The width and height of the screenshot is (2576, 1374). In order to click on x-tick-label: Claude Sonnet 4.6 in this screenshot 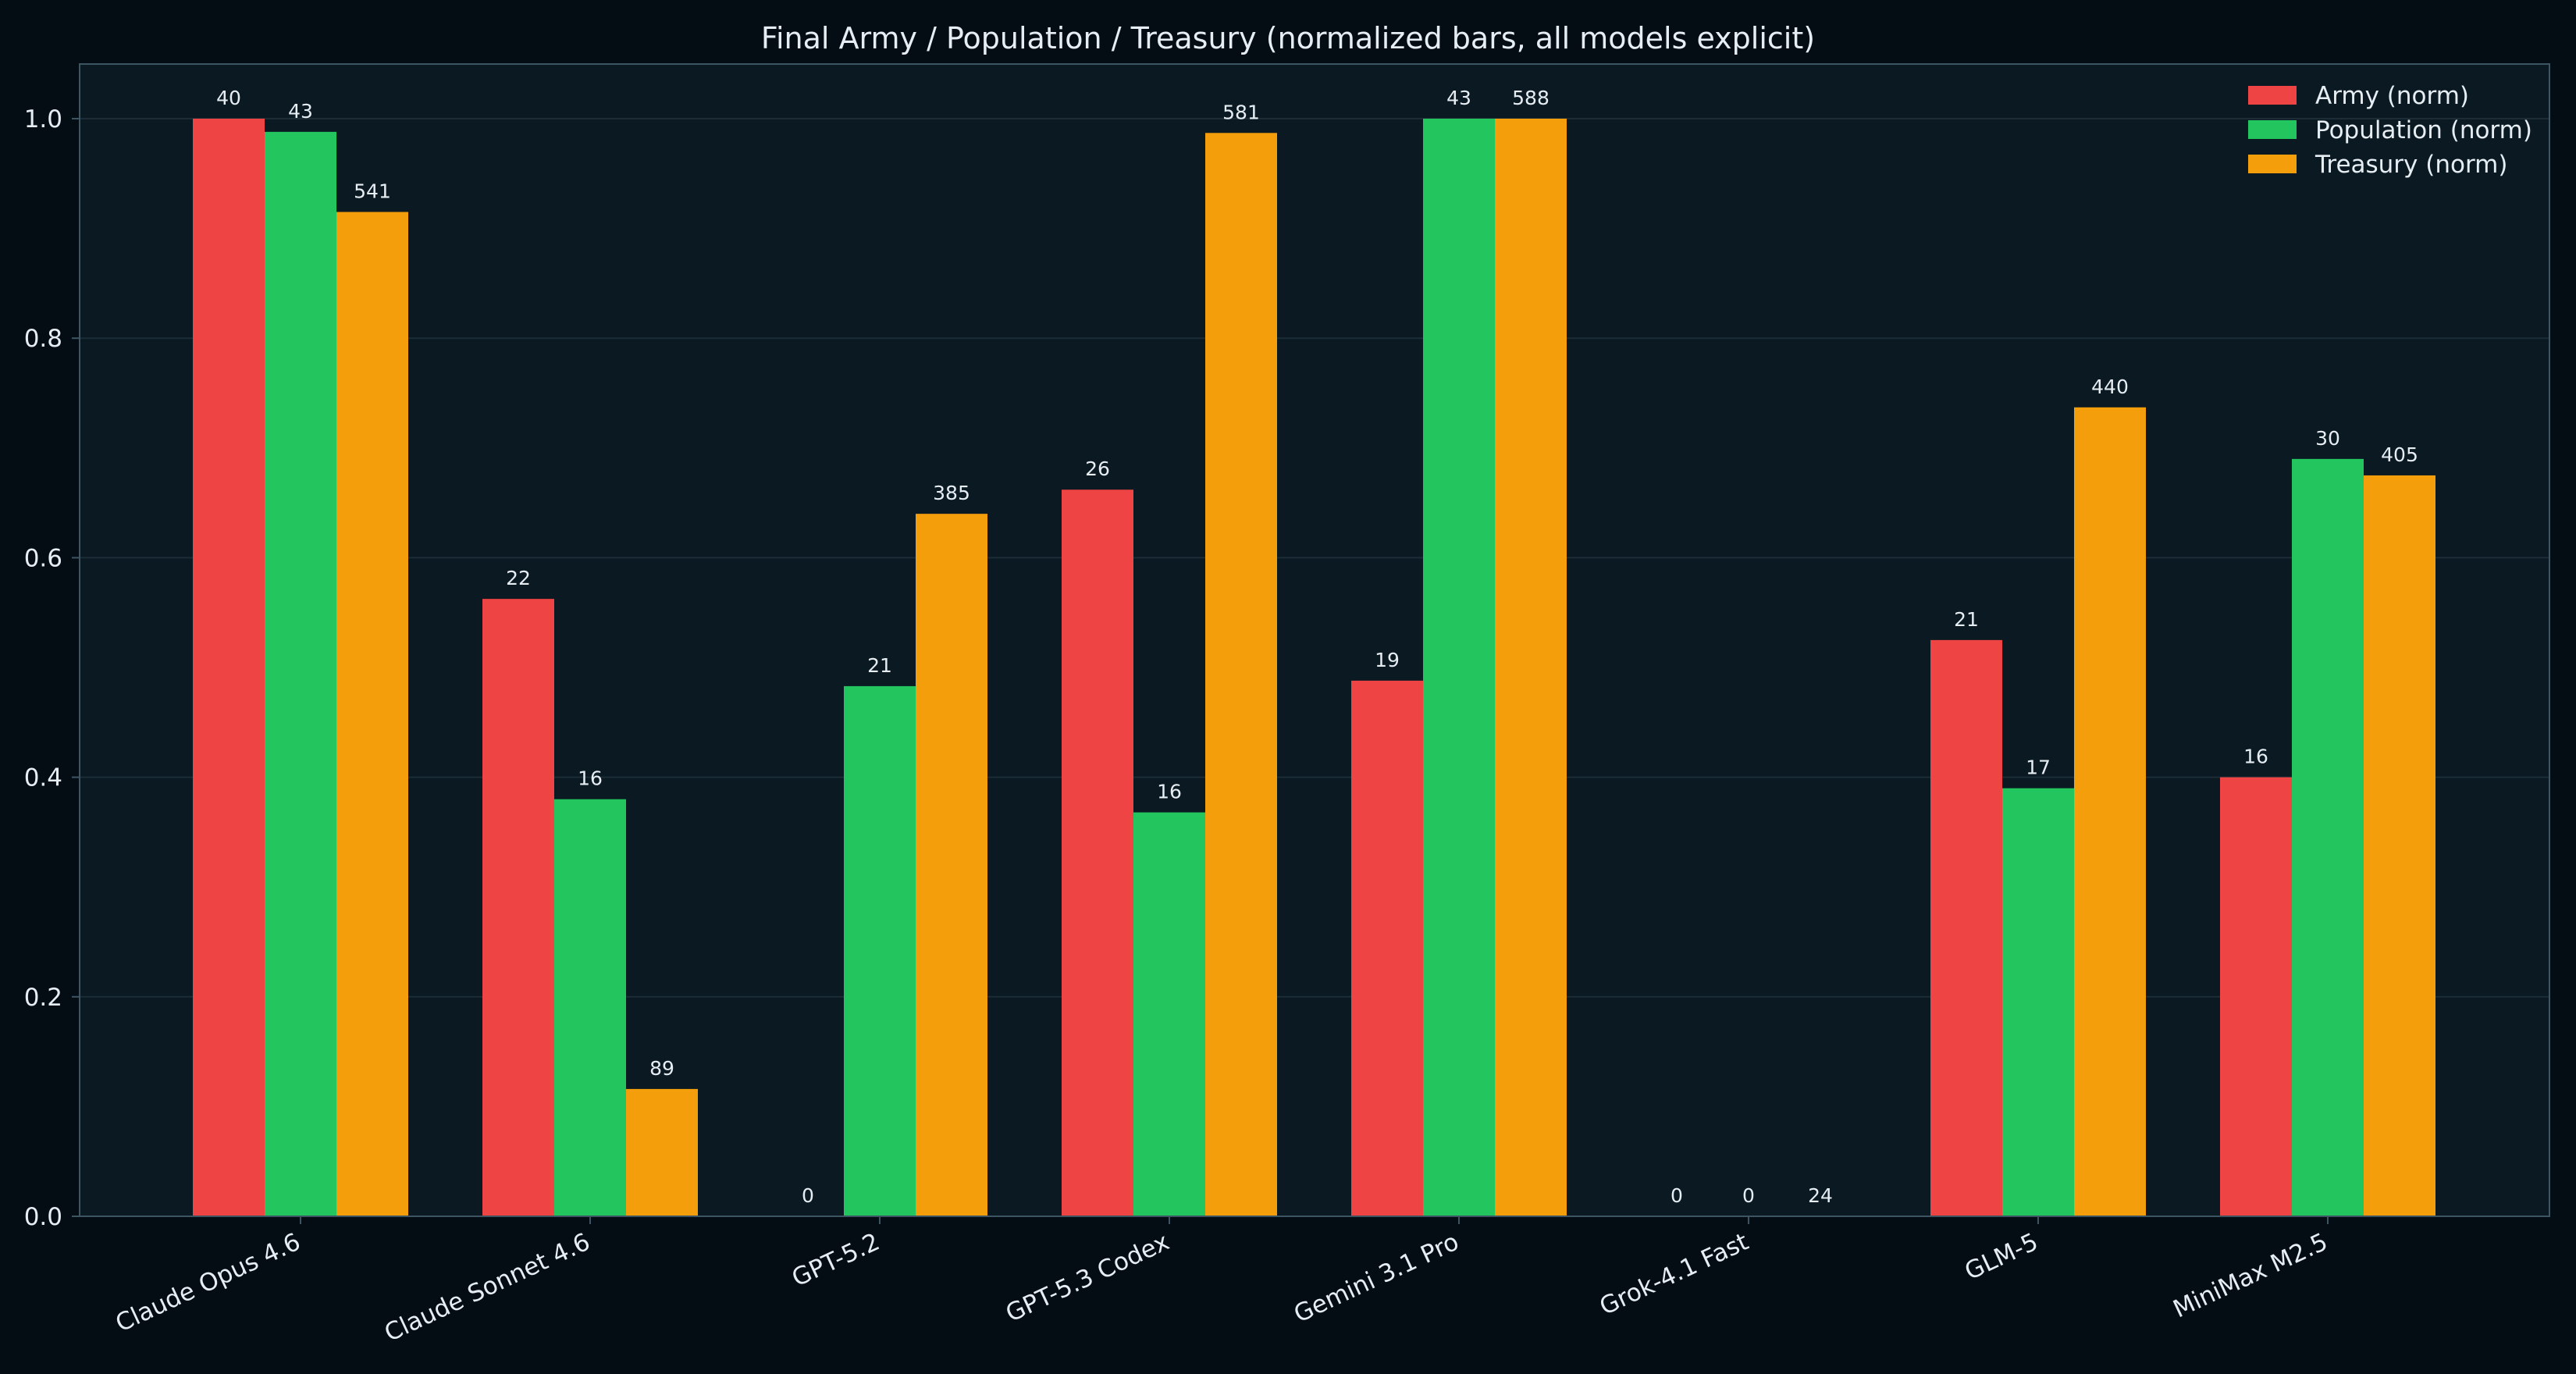, I will do `click(487, 1287)`.